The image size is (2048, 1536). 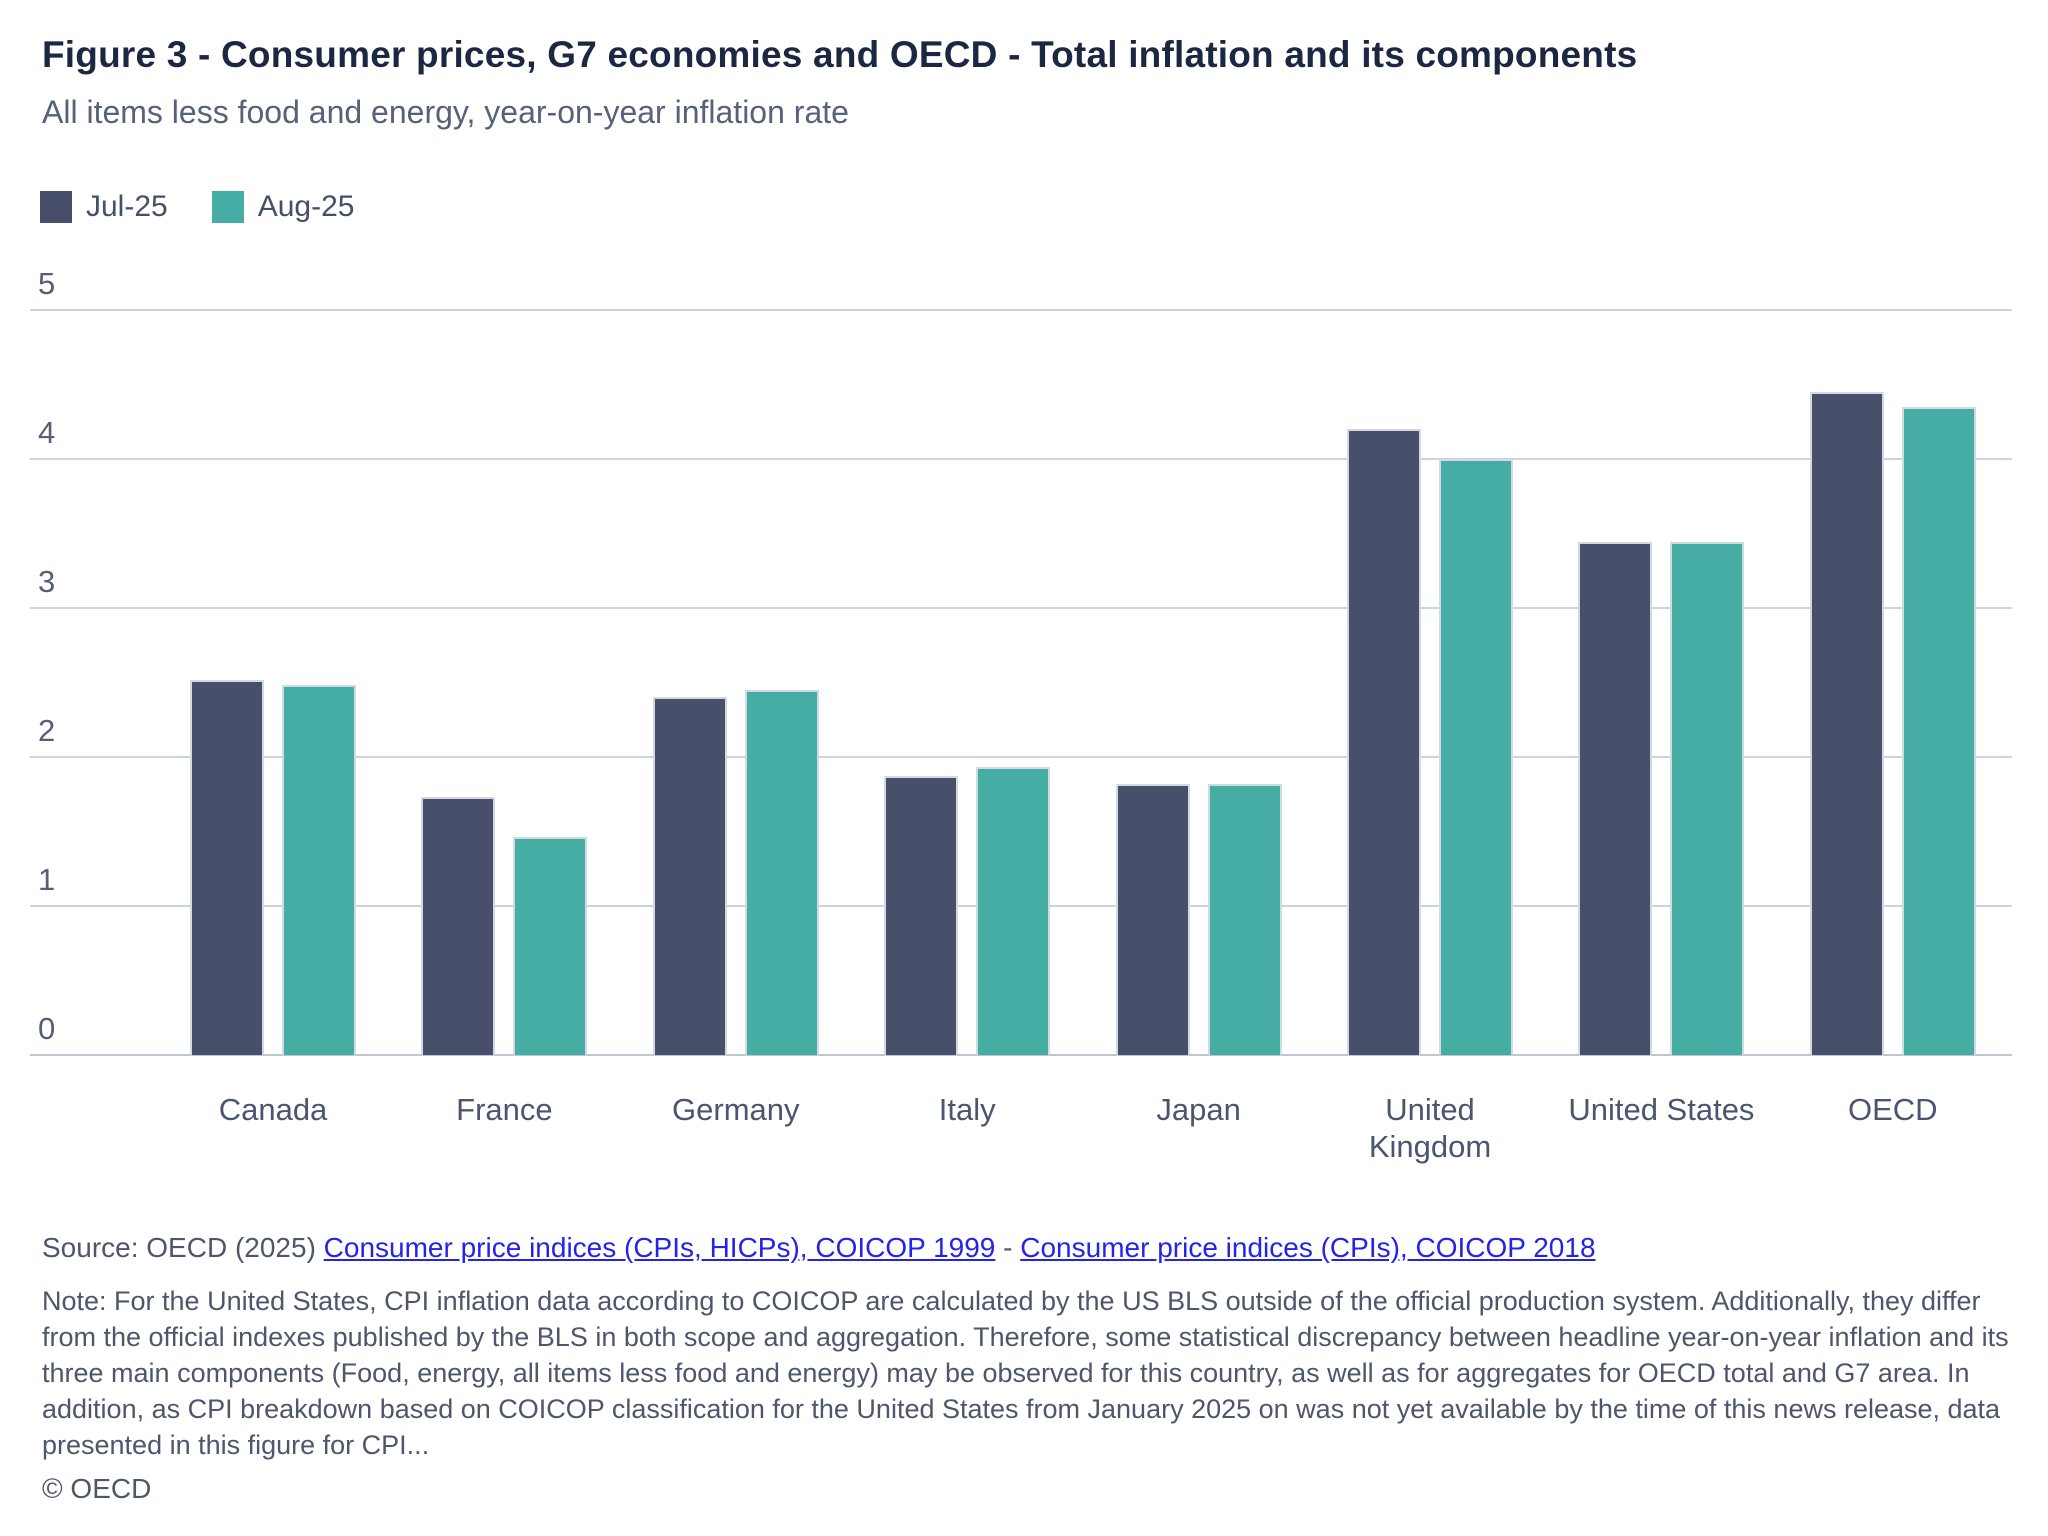 I want to click on y-tick-label-3: 3, so click(x=47, y=581).